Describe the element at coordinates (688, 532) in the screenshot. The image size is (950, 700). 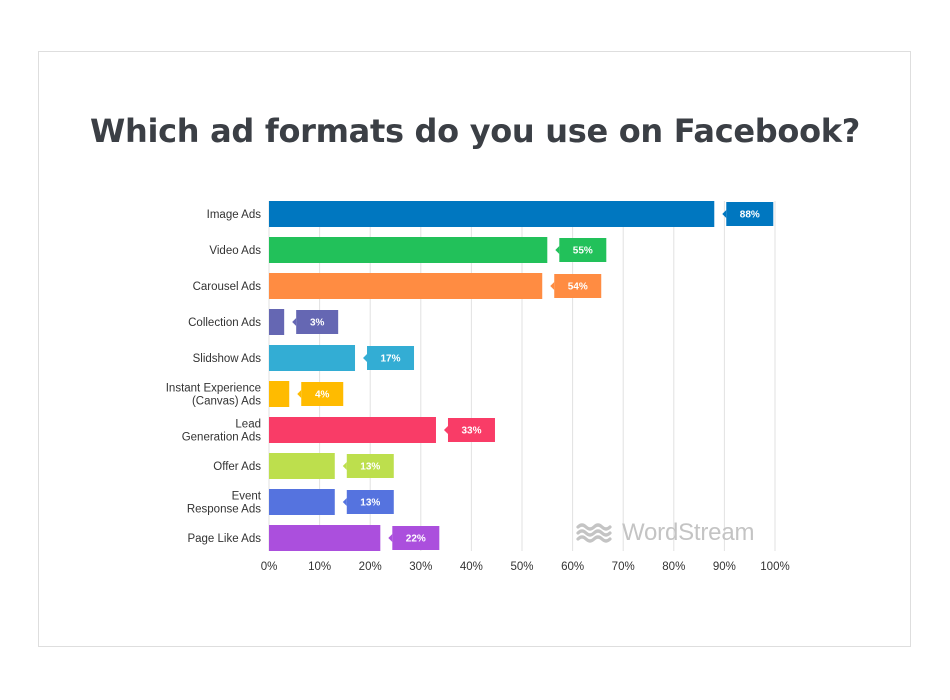
I see `brand-name: WordStream` at that location.